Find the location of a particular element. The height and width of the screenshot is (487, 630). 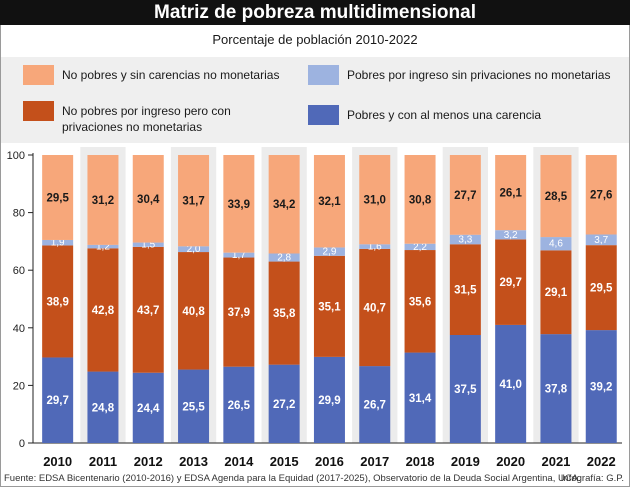

data-label: 31,4 is located at coordinates (420, 399).